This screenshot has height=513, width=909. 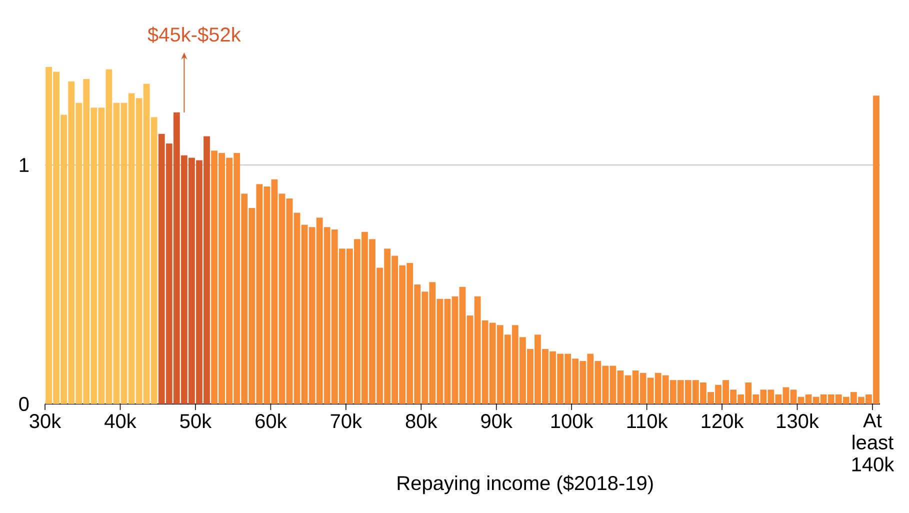 I want to click on x-axis-title: Repaying income ($2018-19), so click(x=525, y=484).